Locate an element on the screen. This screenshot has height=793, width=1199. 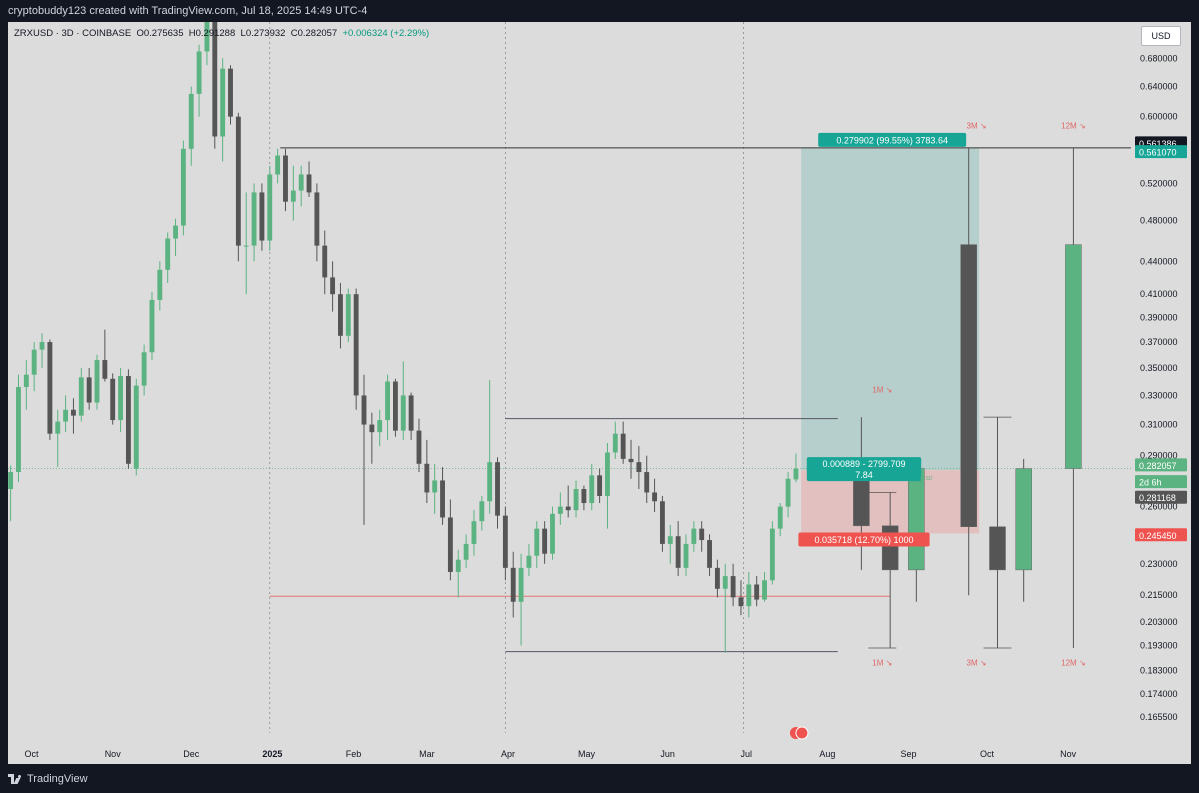
price-tag-label: 0.282057 is located at coordinates (1158, 466).